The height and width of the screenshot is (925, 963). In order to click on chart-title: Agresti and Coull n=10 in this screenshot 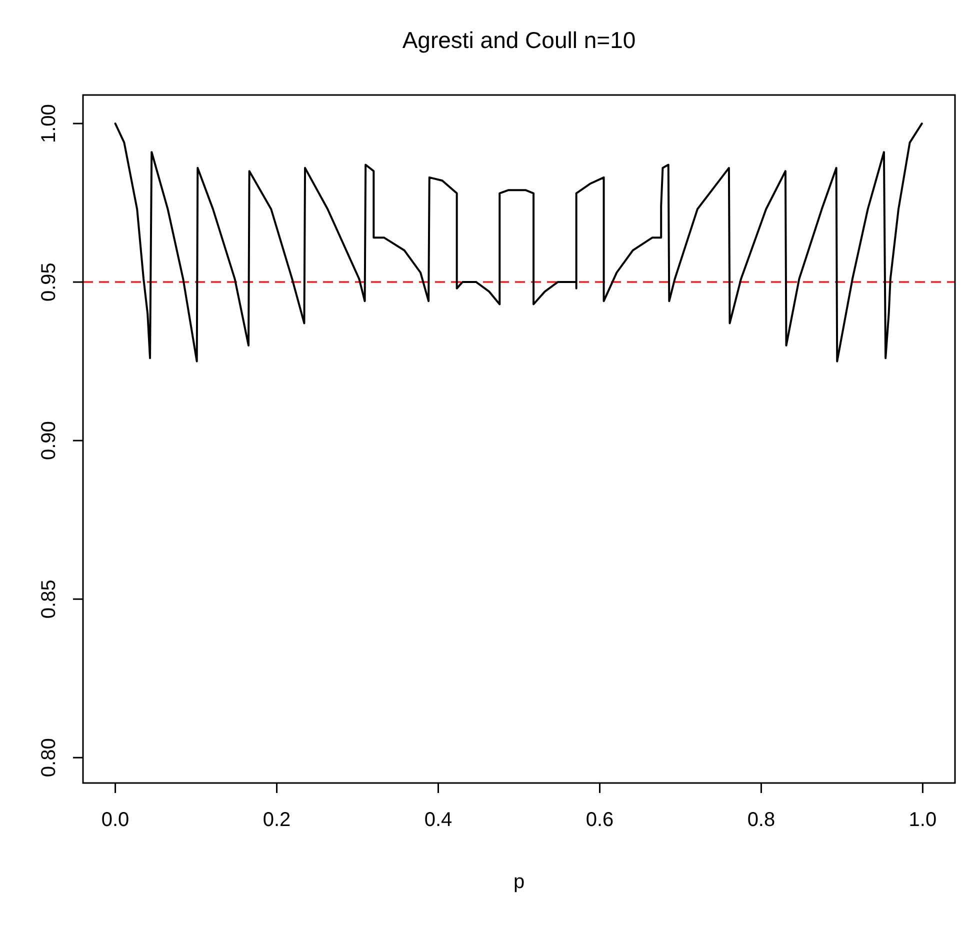, I will do `click(519, 40)`.